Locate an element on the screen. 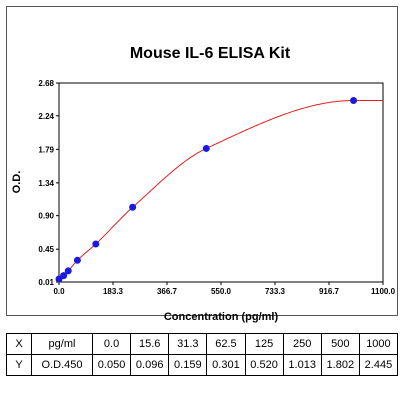 This screenshot has height=404, width=404. x-tick-label: 916.7 is located at coordinates (329, 291).